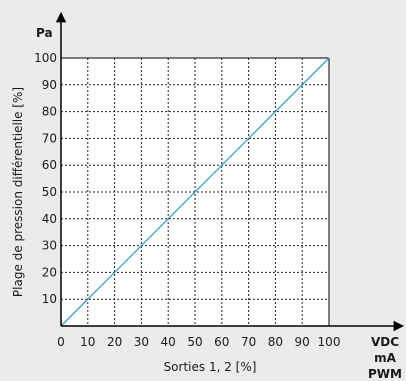  What do you see at coordinates (248, 342) in the screenshot?
I see `x-tick-label: 70` at bounding box center [248, 342].